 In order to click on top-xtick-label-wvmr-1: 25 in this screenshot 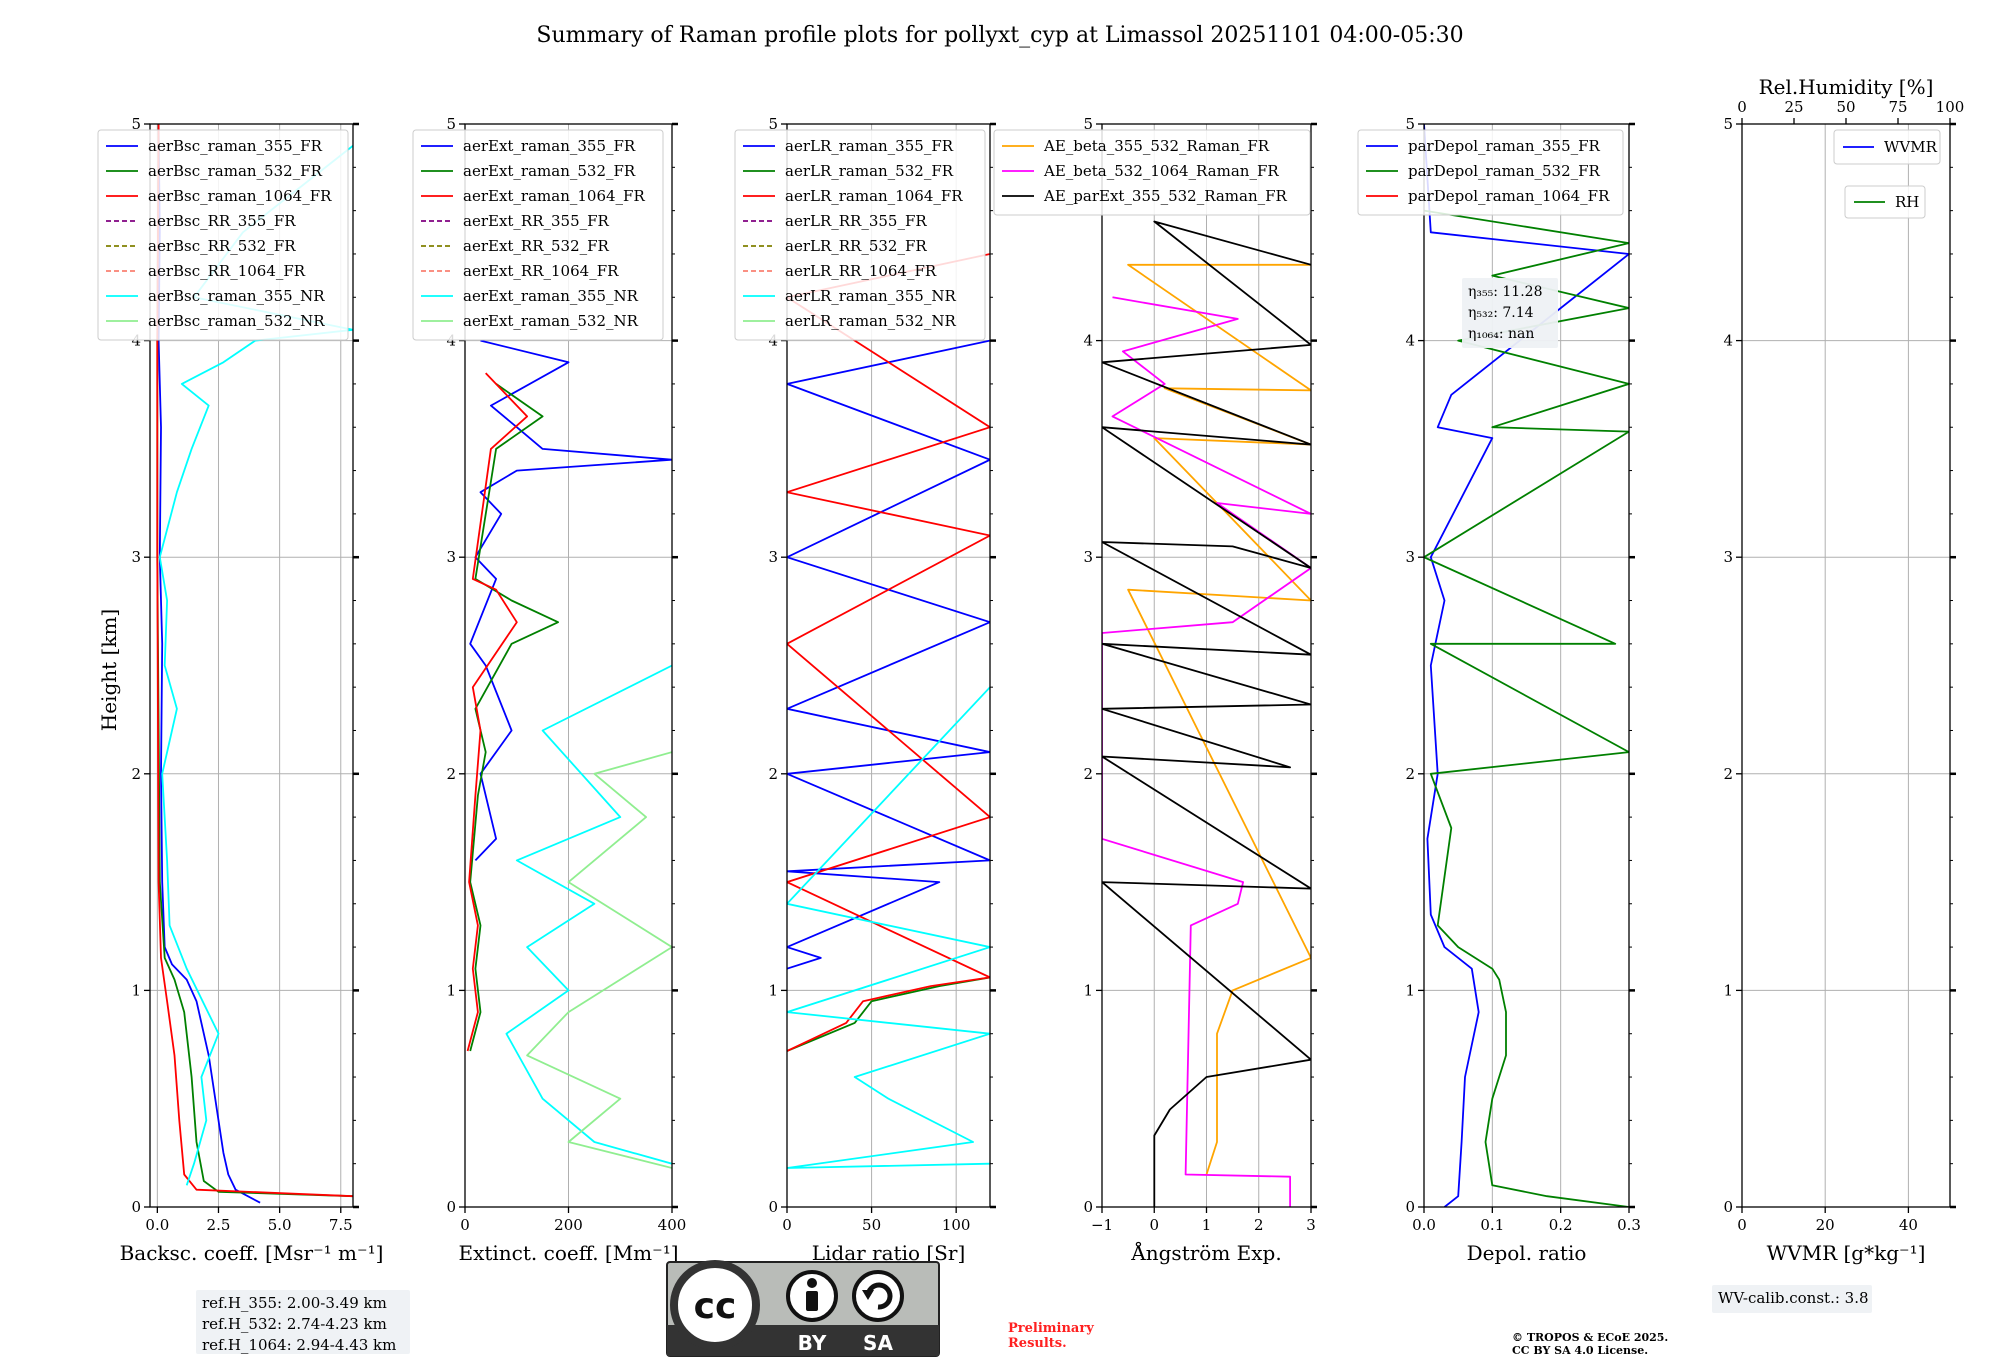, I will do `click(1793, 107)`.